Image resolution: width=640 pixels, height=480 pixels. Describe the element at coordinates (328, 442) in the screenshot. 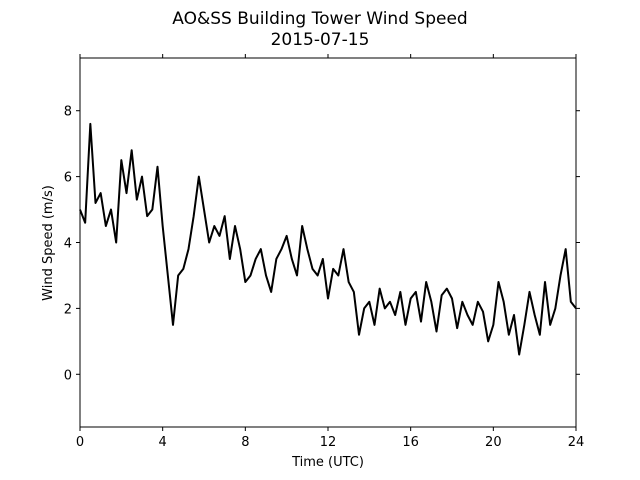

I see `x-tick-label: 12` at that location.